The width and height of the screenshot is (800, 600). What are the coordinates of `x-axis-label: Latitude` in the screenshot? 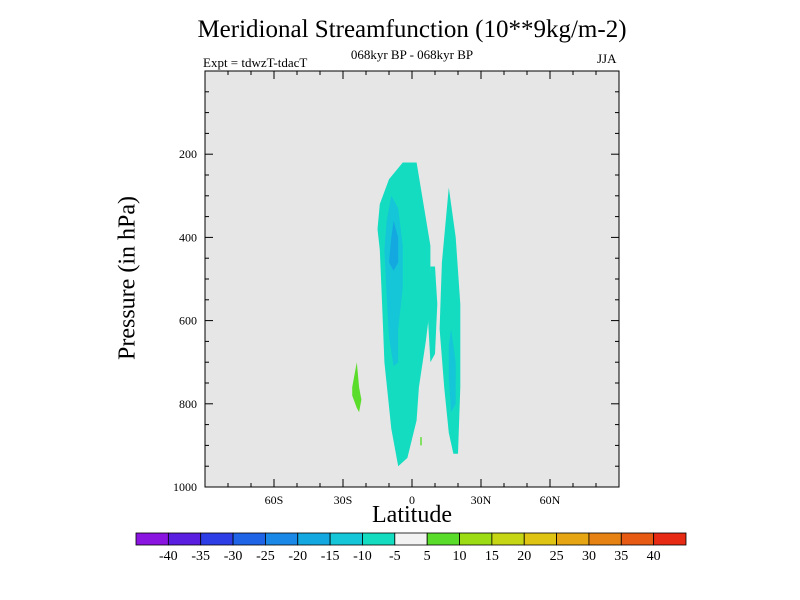 It's located at (412, 515).